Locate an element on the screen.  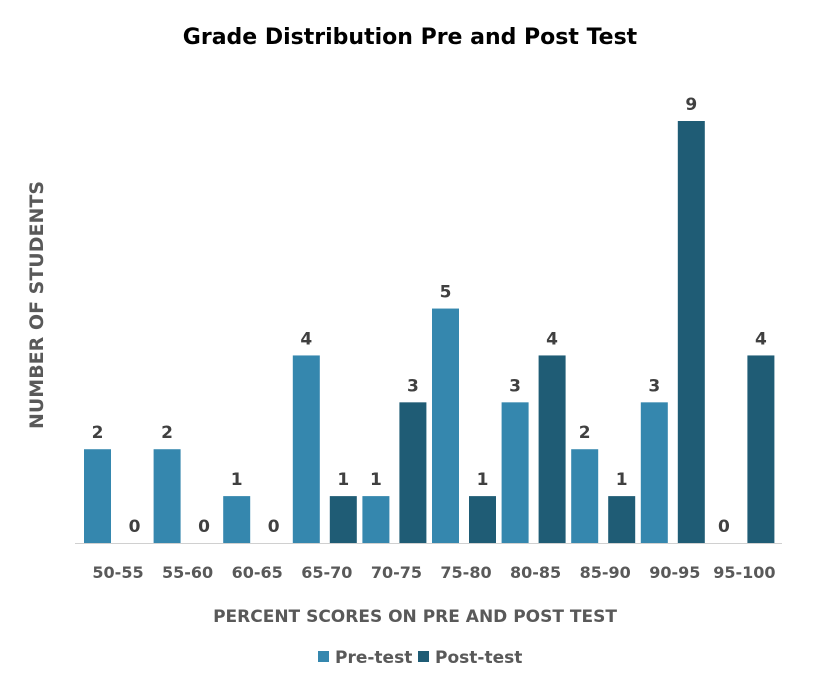
x-tick-label: 90-95 is located at coordinates (674, 572).